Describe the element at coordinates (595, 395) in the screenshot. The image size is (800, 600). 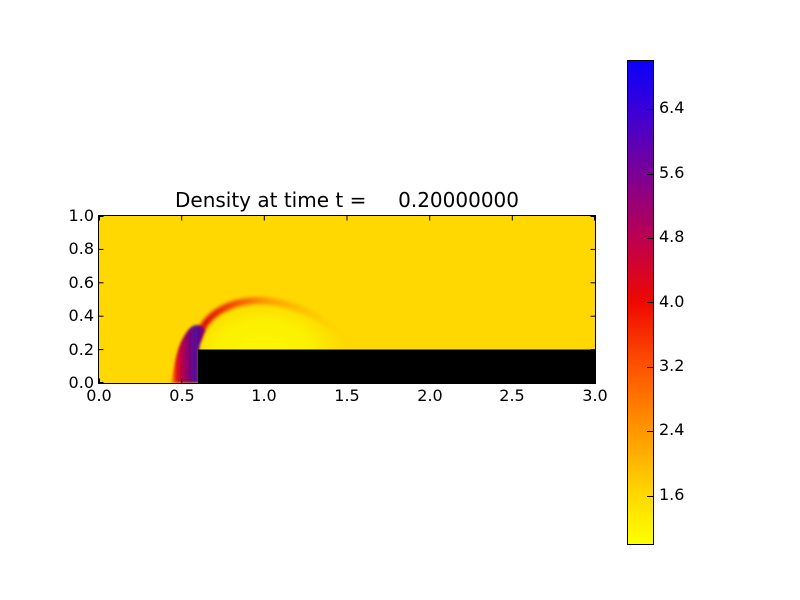
I see `x-tick-label: 3.0` at that location.